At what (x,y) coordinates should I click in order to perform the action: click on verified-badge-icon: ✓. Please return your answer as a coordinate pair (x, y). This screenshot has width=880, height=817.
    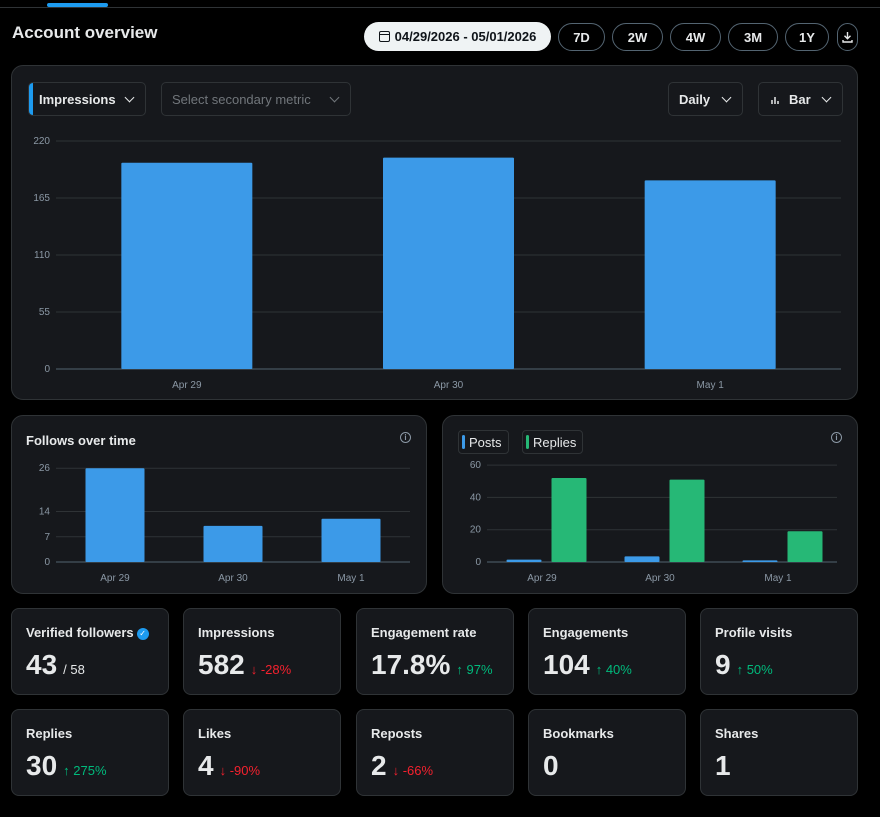
    Looking at the image, I should click on (142, 633).